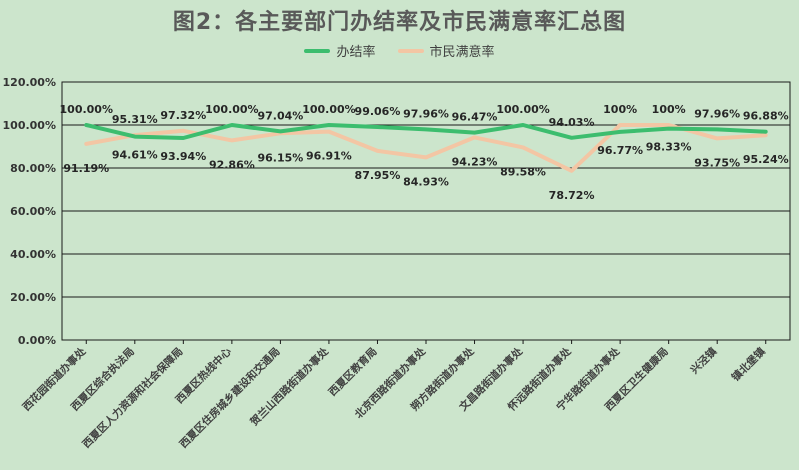 This screenshot has width=799, height=470. Describe the element at coordinates (717, 162) in the screenshot. I see `data-label-series-2: 93.75%` at that location.